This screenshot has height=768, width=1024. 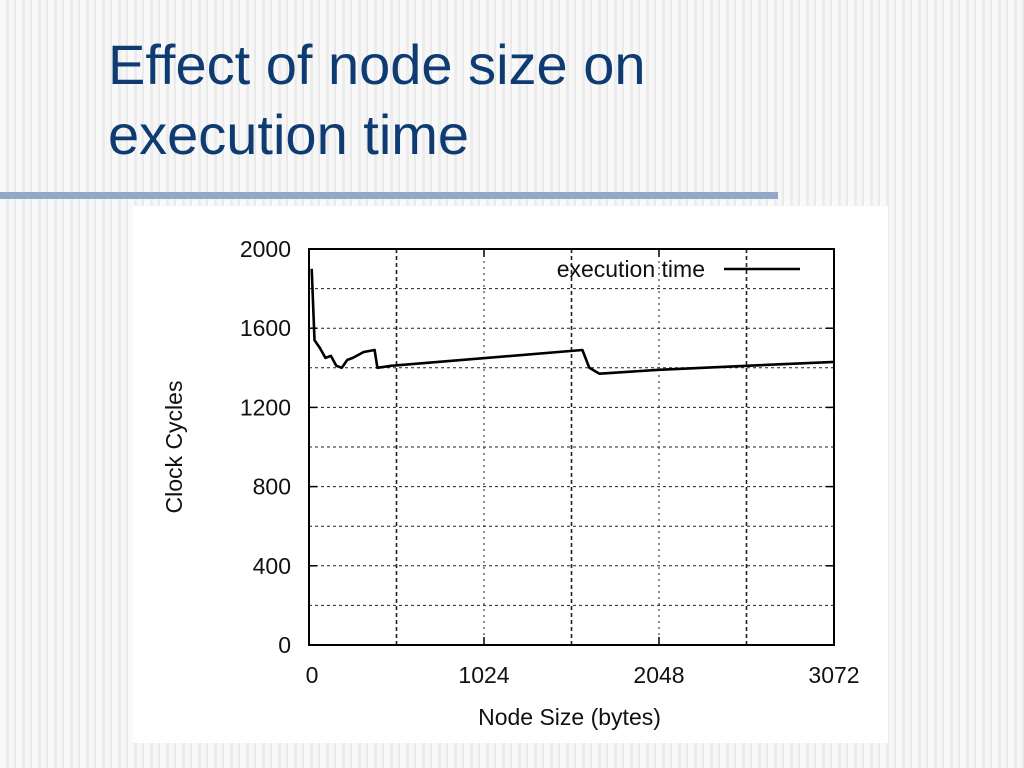 I want to click on y-tick-label: 1200, so click(x=265, y=407).